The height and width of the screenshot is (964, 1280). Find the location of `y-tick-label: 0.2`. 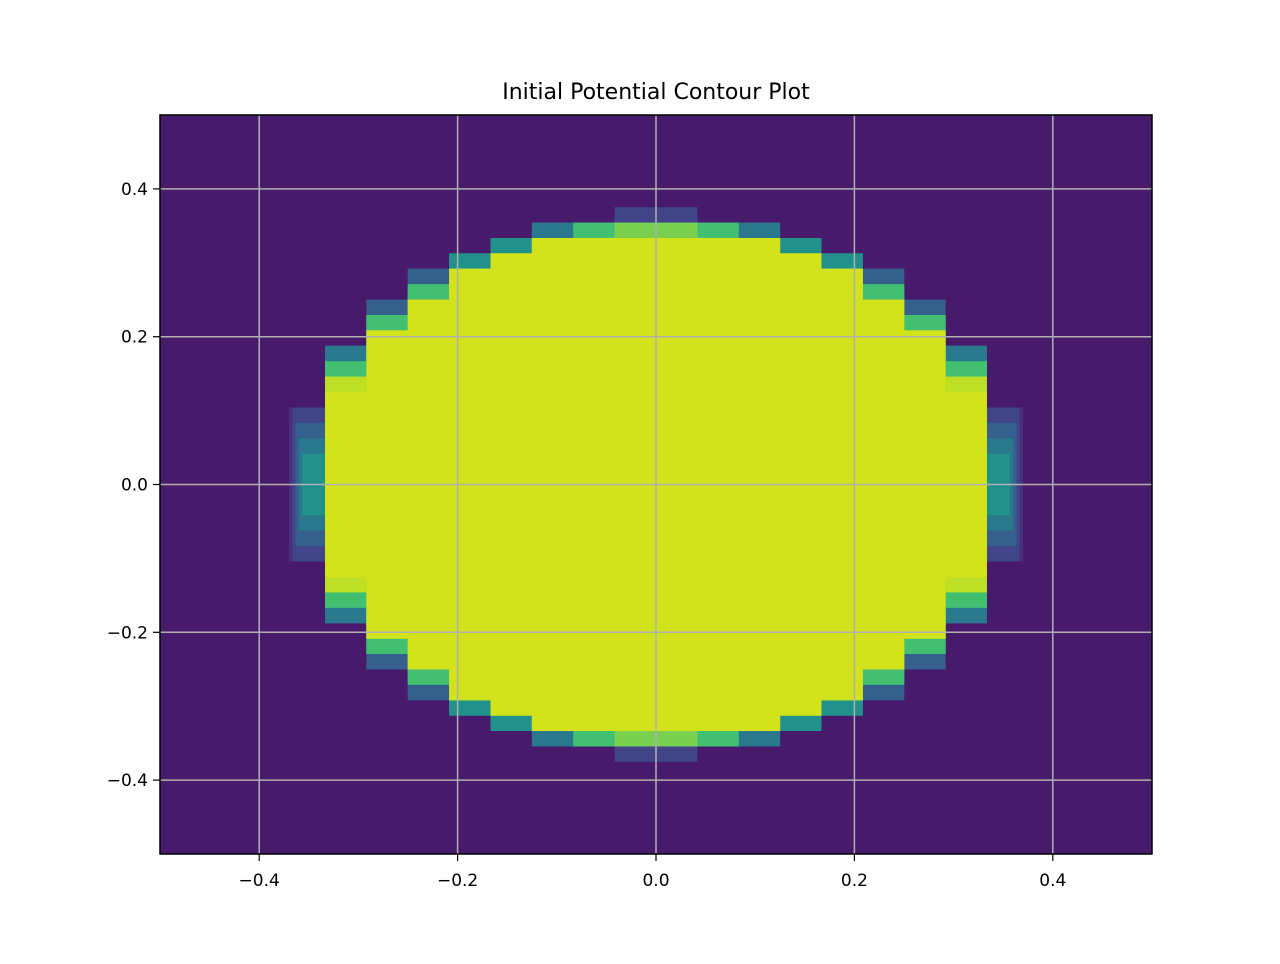

y-tick-label: 0.2 is located at coordinates (134, 338).